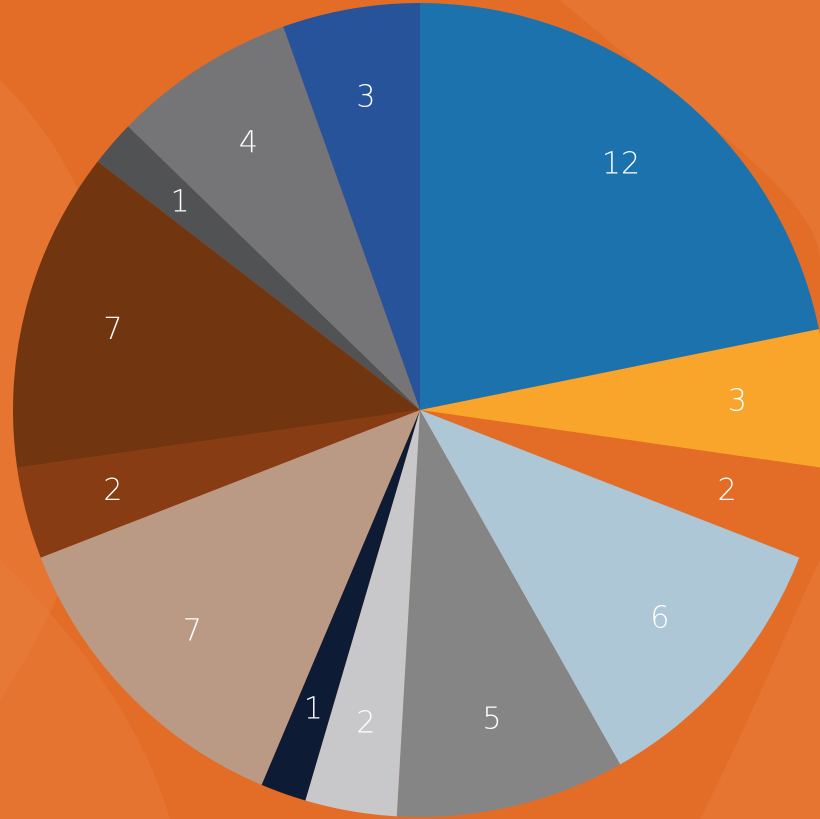  Describe the element at coordinates (248, 142) in the screenshot. I see `slice-label: 4` at that location.